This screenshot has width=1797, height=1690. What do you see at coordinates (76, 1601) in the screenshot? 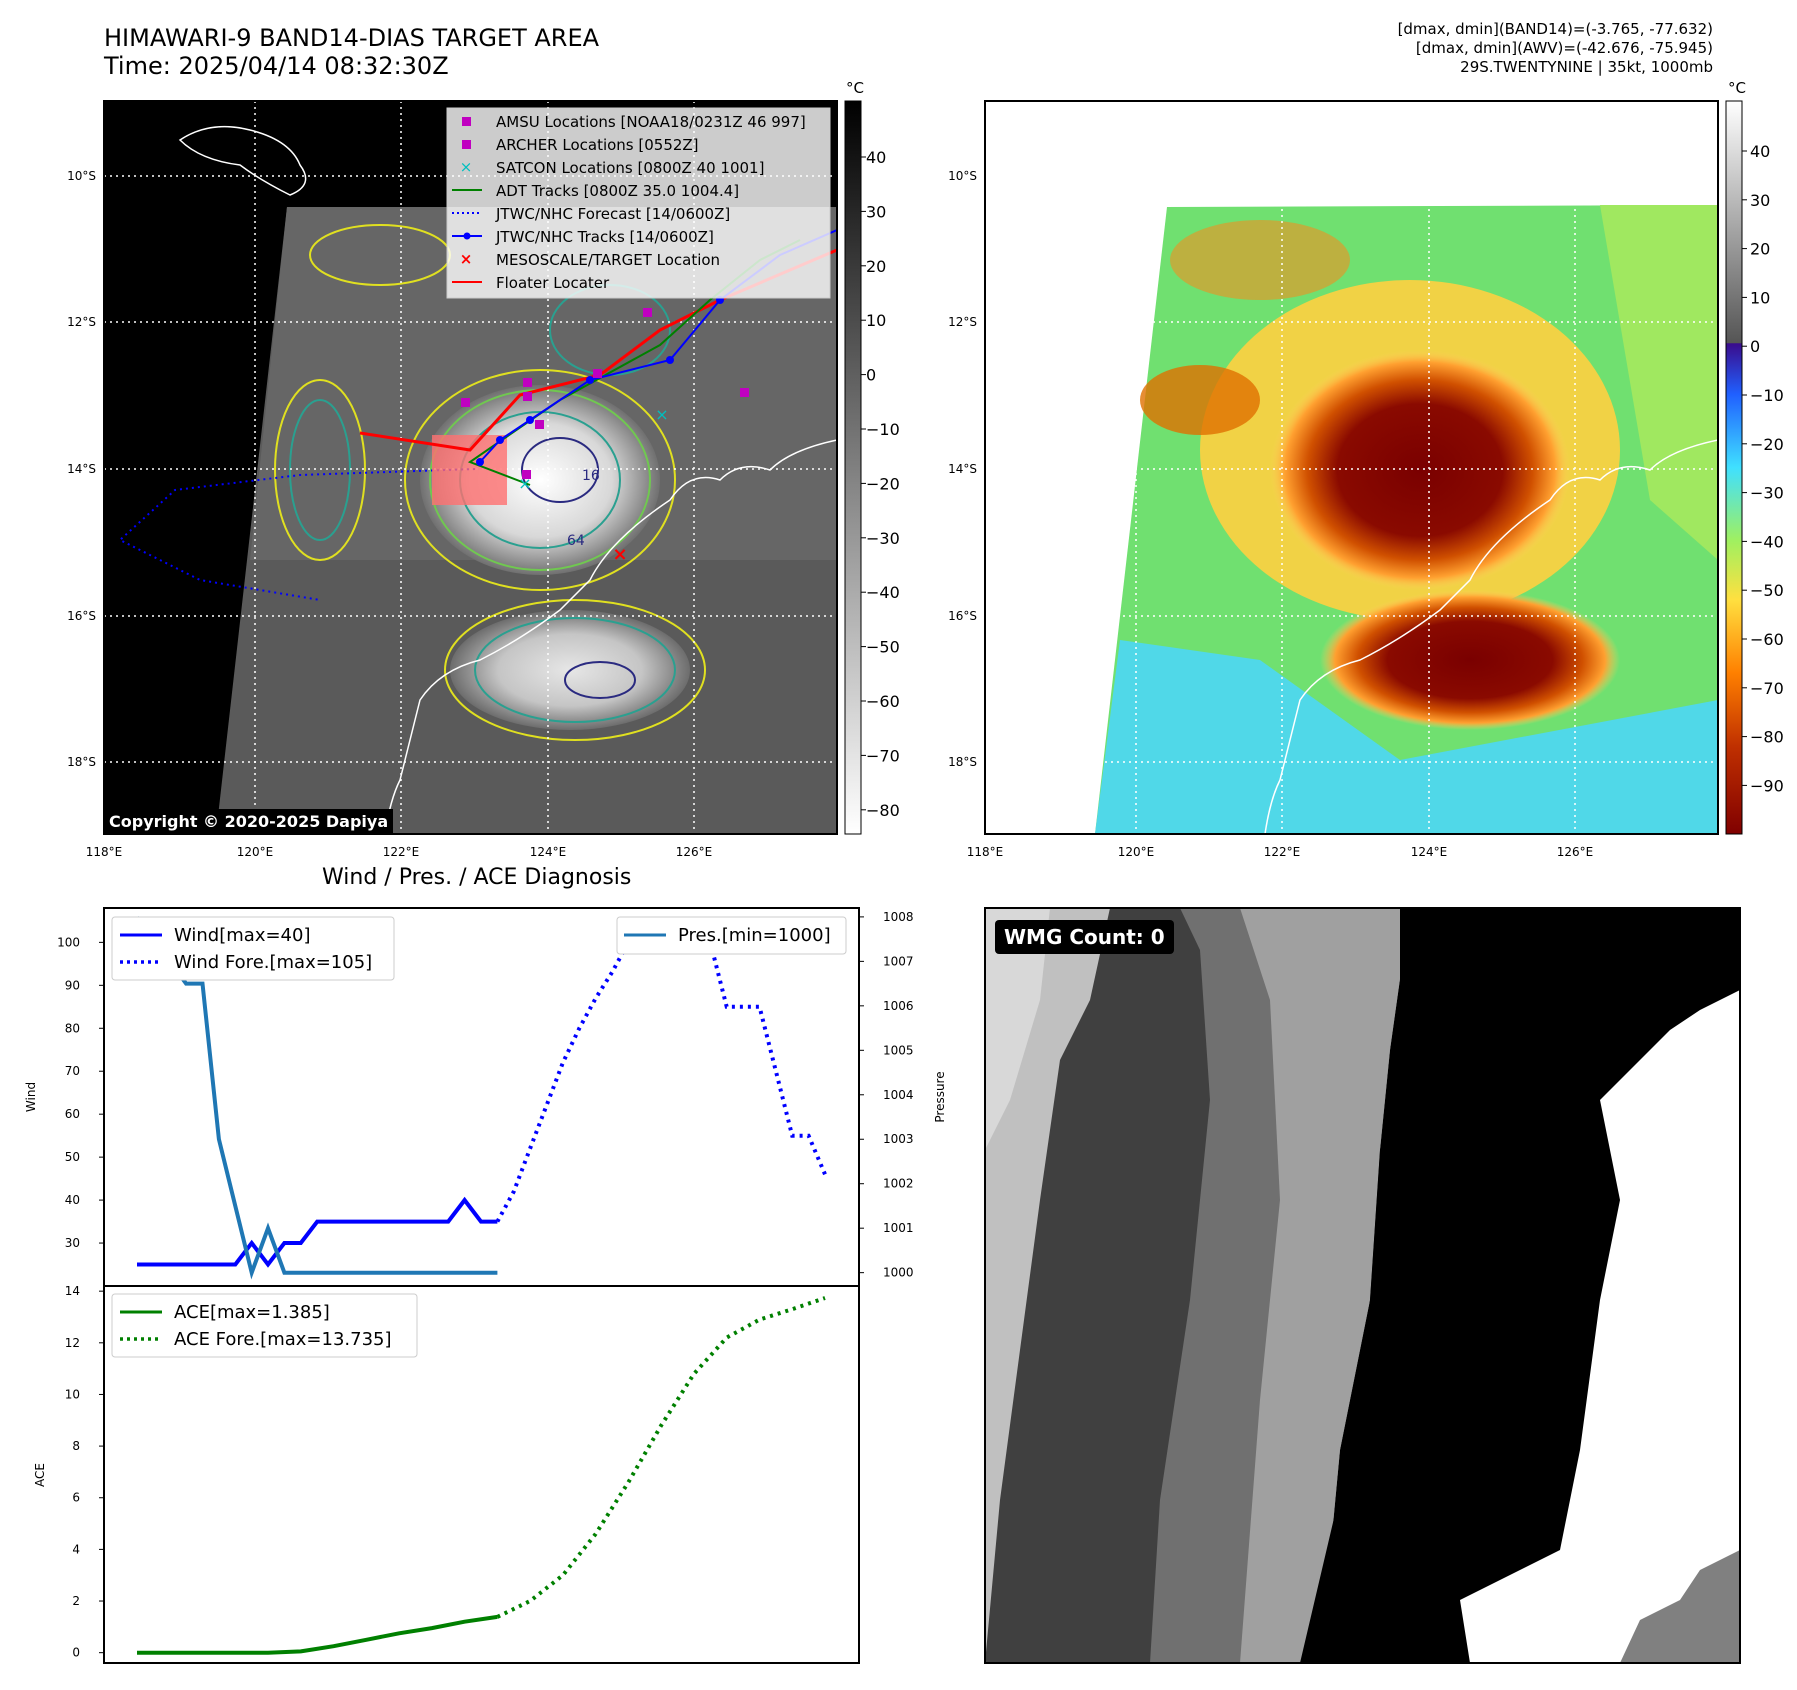
I see `ace-tick: 2` at bounding box center [76, 1601].